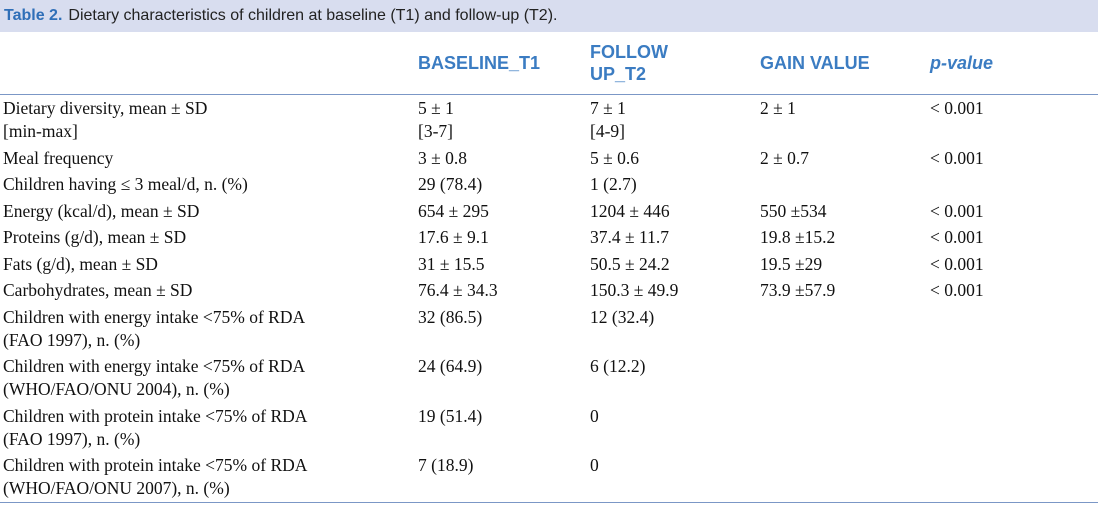 This screenshot has height=509, width=1098. What do you see at coordinates (613, 184) in the screenshot?
I see `cell: 1 (2.7)` at bounding box center [613, 184].